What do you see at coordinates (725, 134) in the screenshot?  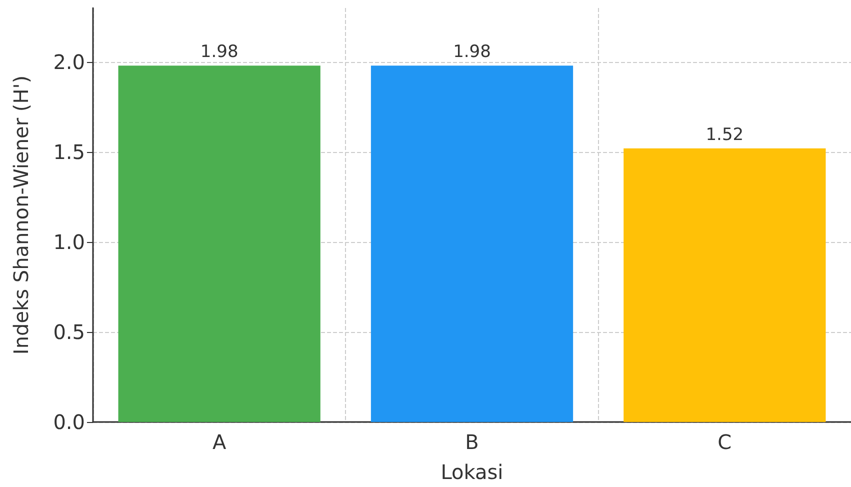 I see `data-label: 1.52` at bounding box center [725, 134].